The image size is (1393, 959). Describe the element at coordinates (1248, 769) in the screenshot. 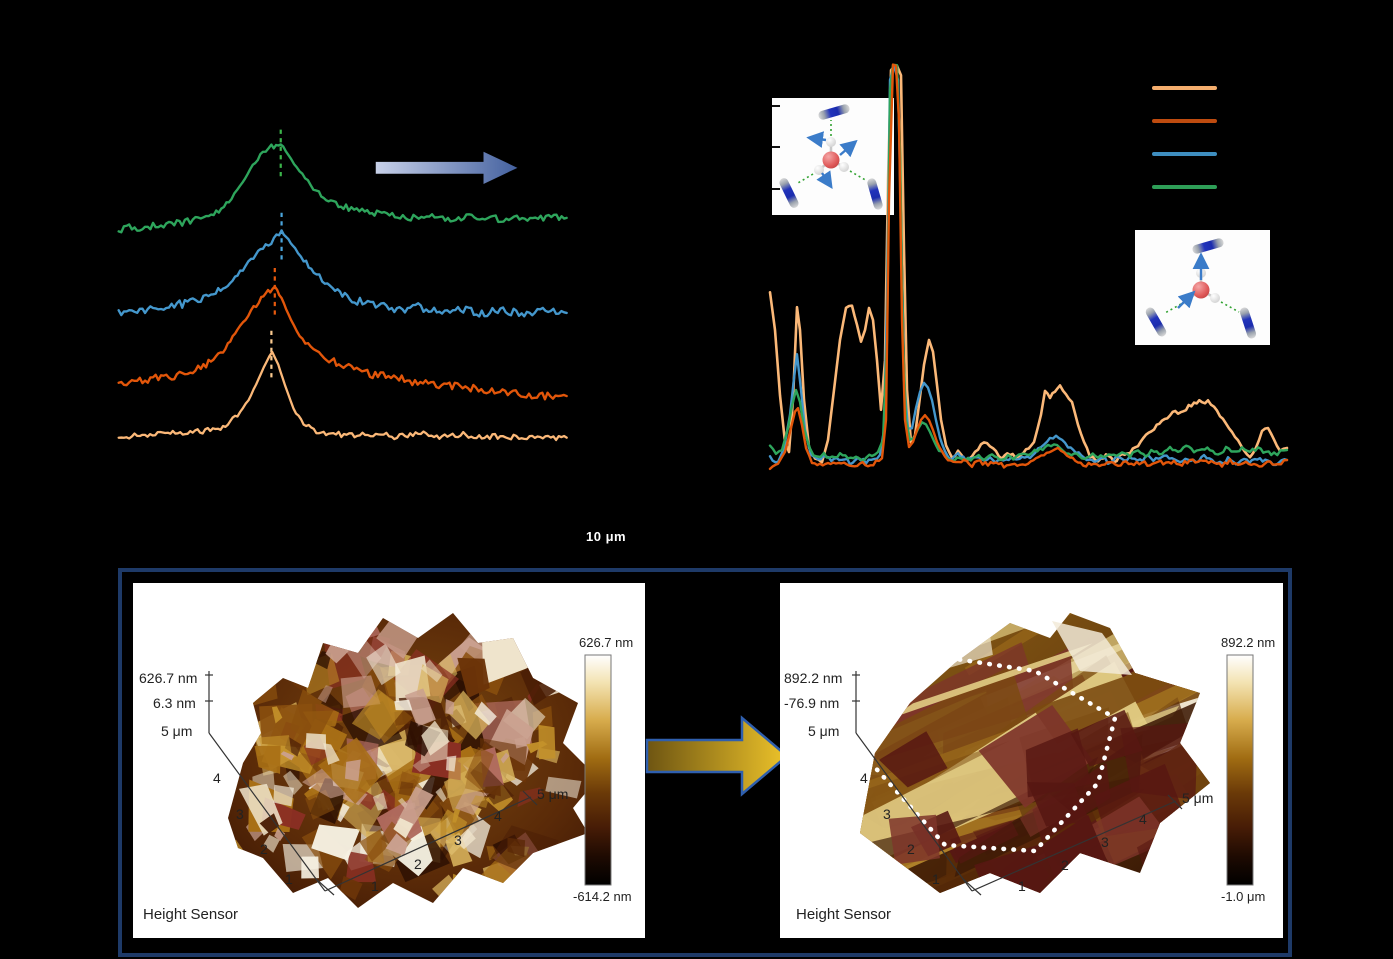

I see `afm-colorbar: 892.2 nm -1.0 μm` at that location.